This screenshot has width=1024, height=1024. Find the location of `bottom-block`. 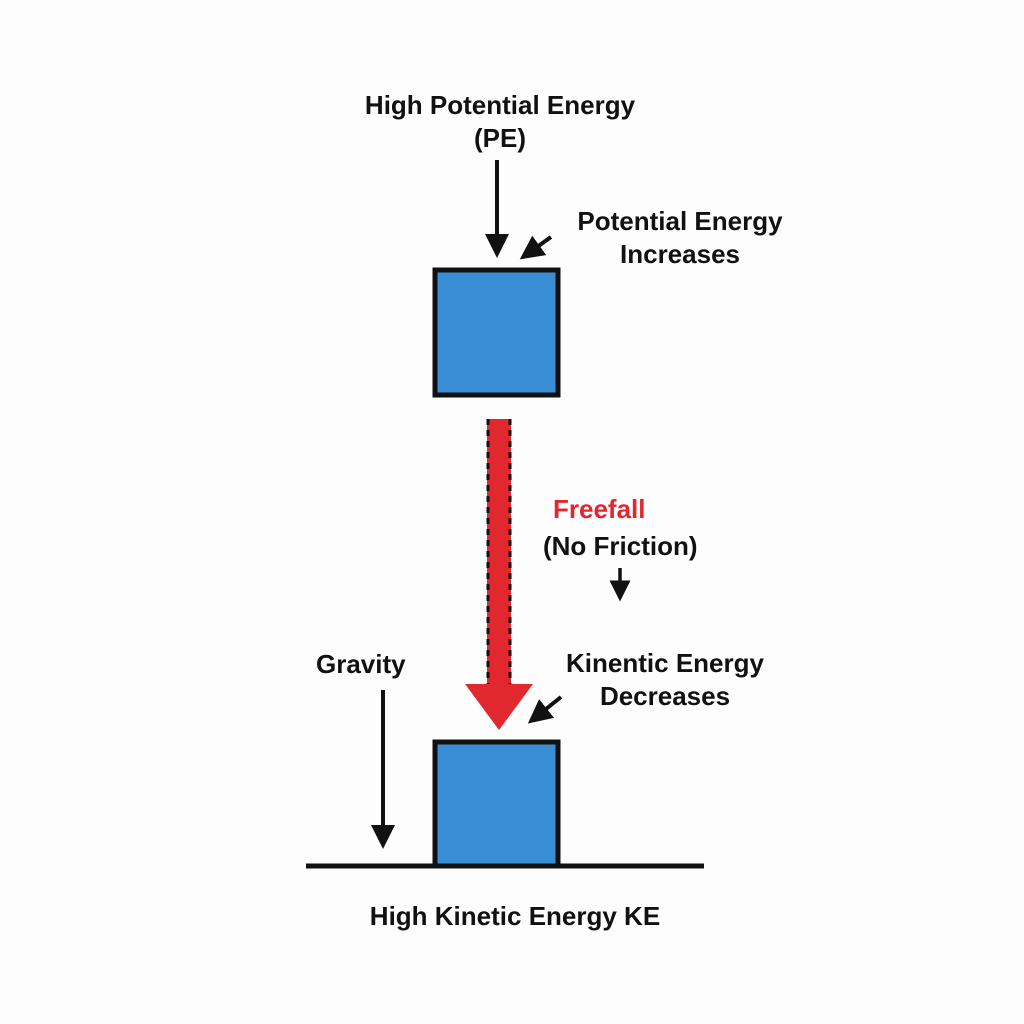

bottom-block is located at coordinates (496, 804).